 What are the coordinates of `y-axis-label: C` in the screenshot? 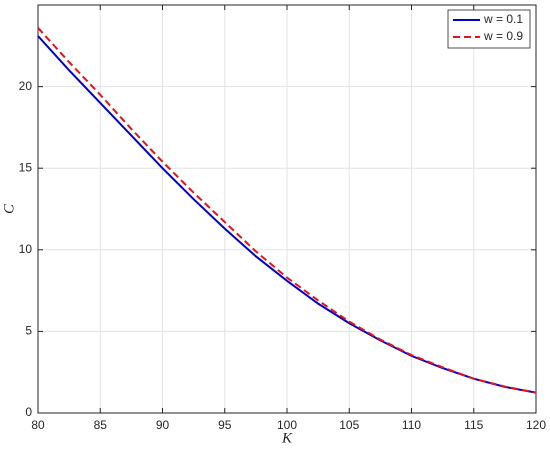 It's located at (9, 208).